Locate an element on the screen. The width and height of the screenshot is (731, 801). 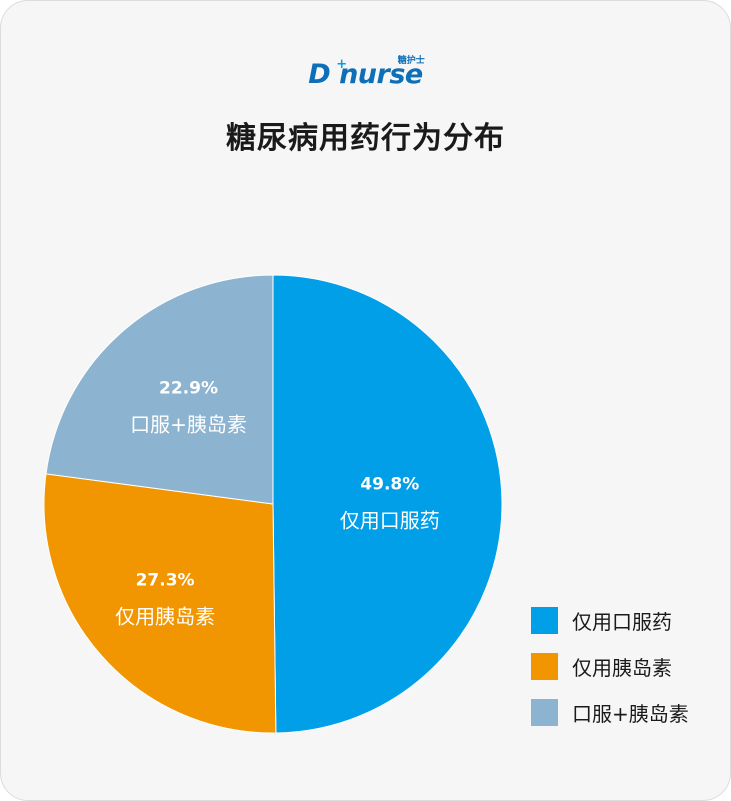
legend: 仅用口服药 仅用胰岛素 口服+胰岛素 is located at coordinates (610, 675).